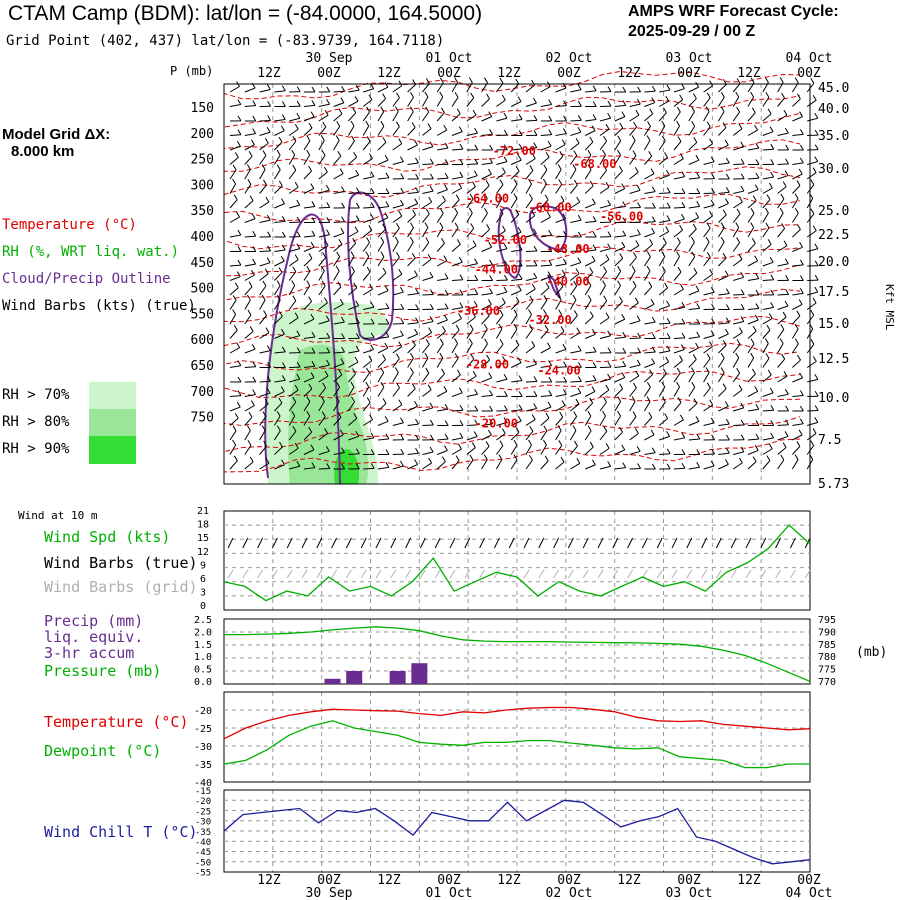 This screenshot has width=900, height=900. What do you see at coordinates (103, 671) in the screenshot?
I see `pressure-label: Pressure (mb)` at bounding box center [103, 671].